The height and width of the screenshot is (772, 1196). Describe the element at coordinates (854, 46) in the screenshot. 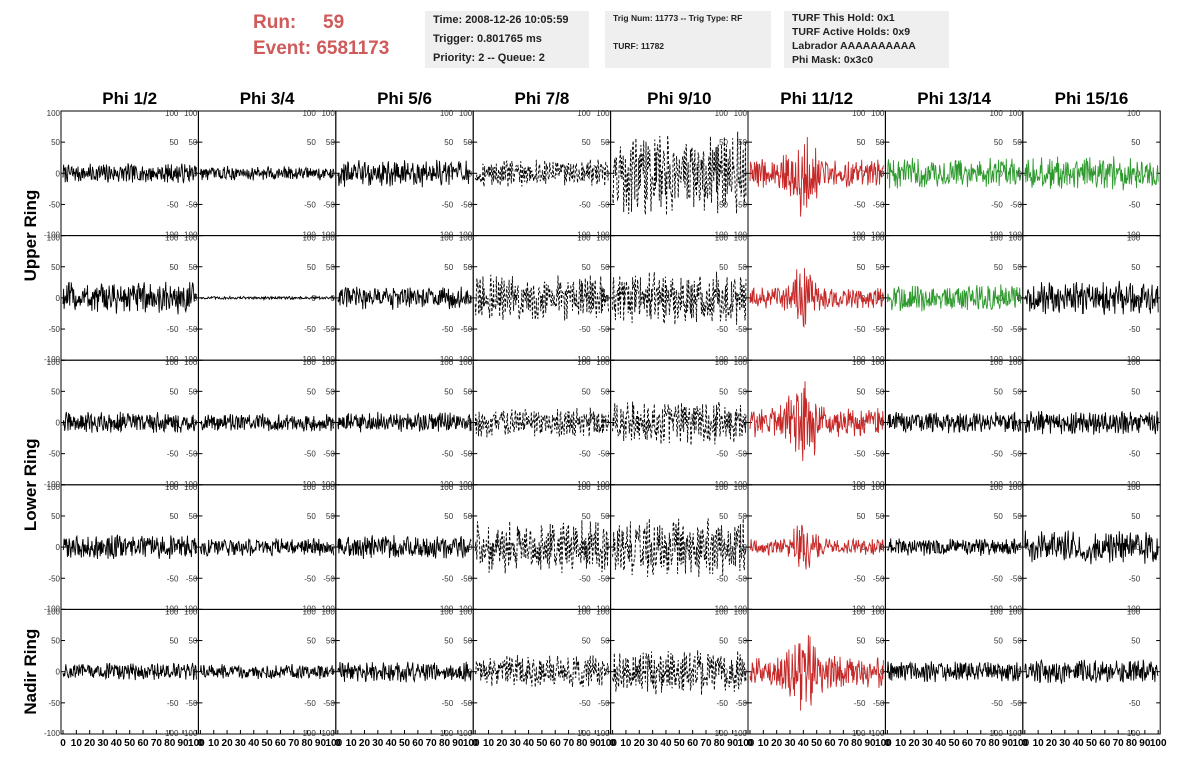

I see `labrador-text: Labrador AAAAAAAAAA` at that location.